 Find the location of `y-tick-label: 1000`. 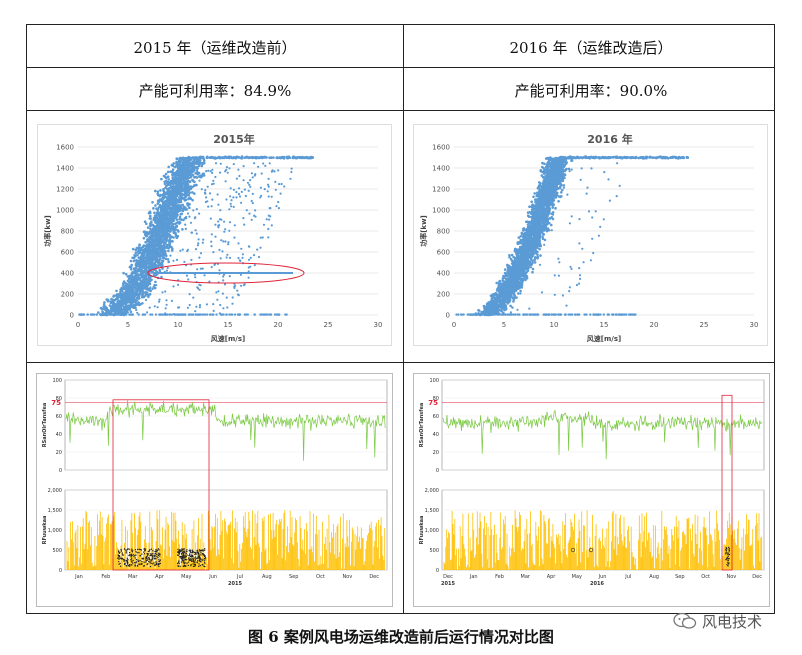

y-tick-label: 1000 is located at coordinates (441, 211).